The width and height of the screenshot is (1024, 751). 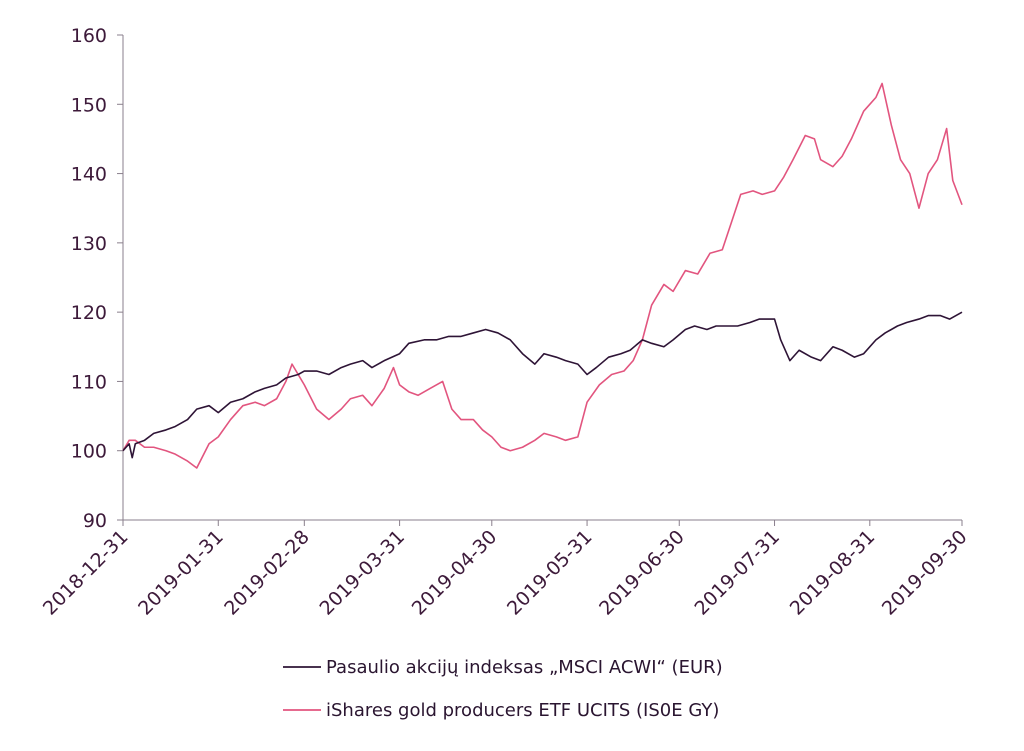 I want to click on y-tick-label: 150, so click(x=89, y=105).